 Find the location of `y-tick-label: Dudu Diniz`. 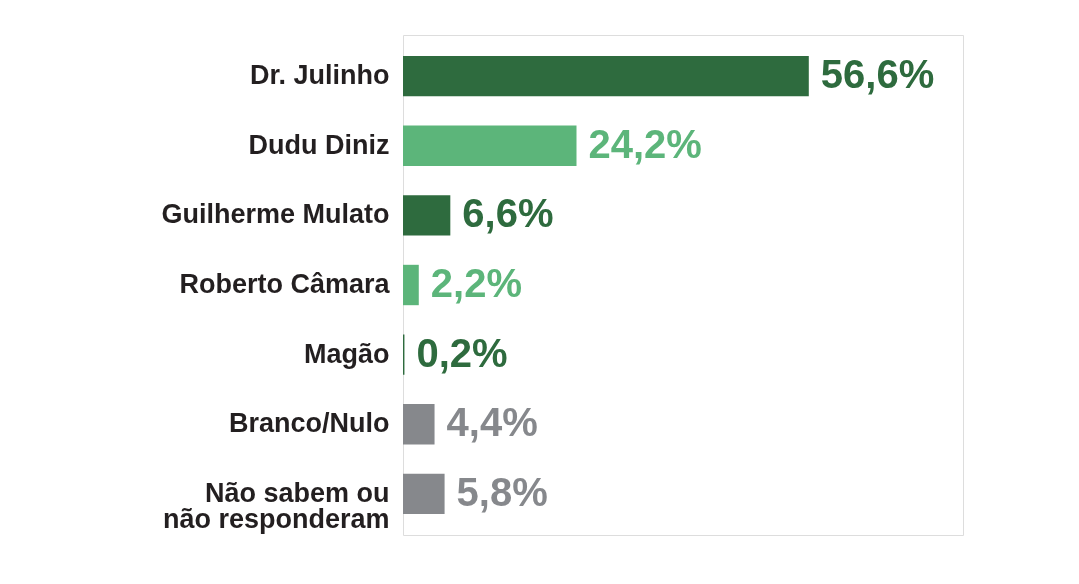

y-tick-label: Dudu Diniz is located at coordinates (319, 144).